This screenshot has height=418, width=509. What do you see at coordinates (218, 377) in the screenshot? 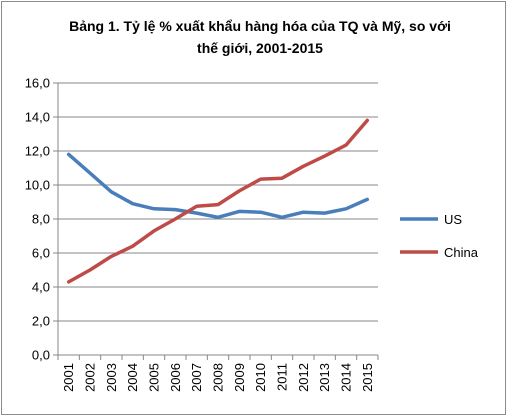
I see `x-tick-label: 2008` at bounding box center [218, 377].